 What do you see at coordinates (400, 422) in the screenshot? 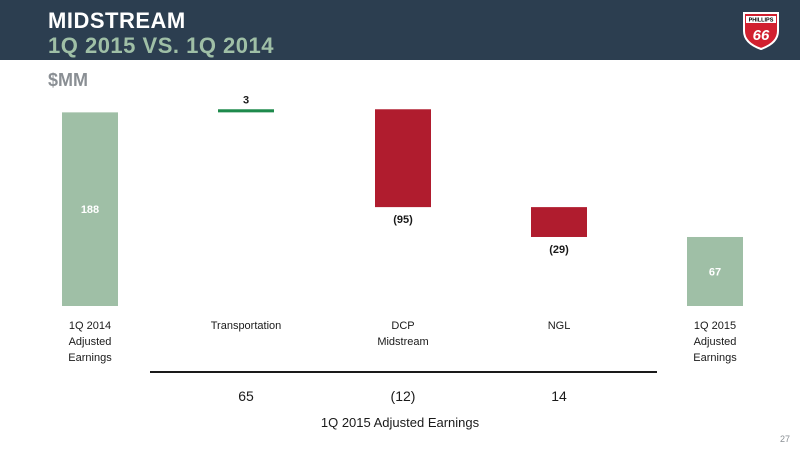
I see `breakdown-title: 1Q 2015 Adjusted Earnings` at bounding box center [400, 422].